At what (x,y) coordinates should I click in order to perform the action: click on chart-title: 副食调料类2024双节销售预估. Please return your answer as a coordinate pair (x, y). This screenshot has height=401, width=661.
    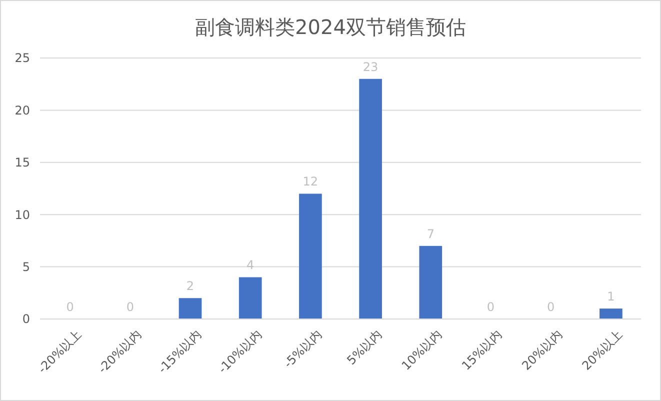
    Looking at the image, I should click on (330, 27).